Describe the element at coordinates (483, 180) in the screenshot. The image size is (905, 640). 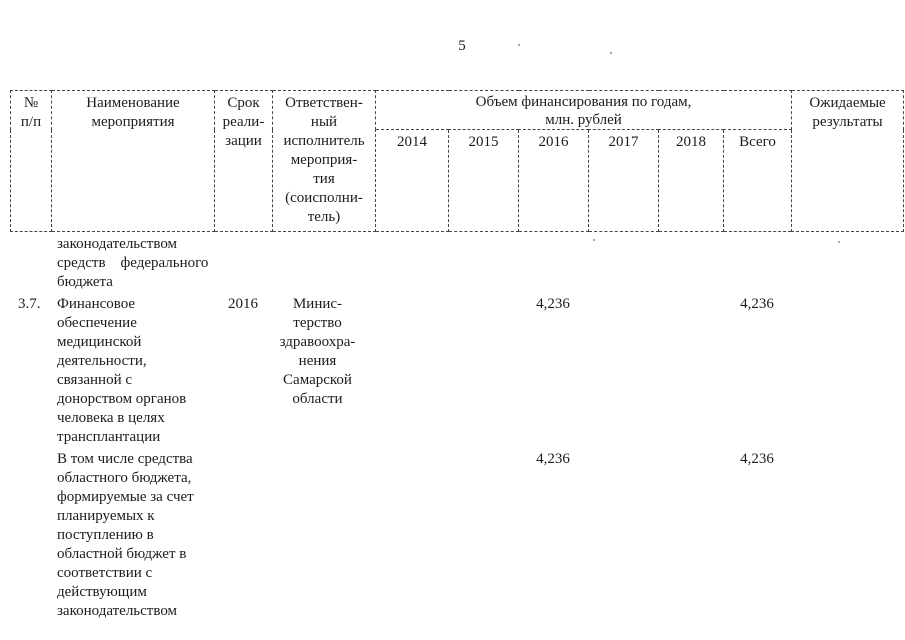
I see `col-header-year-2015: 2015` at that location.